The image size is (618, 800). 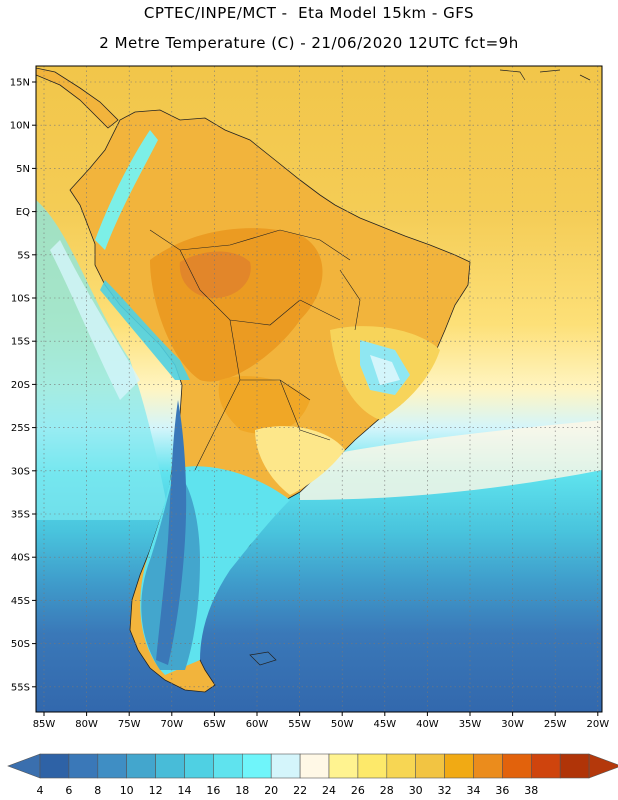 What do you see at coordinates (545, 75) in the screenshot?
I see `caribbean-islands` at bounding box center [545, 75].